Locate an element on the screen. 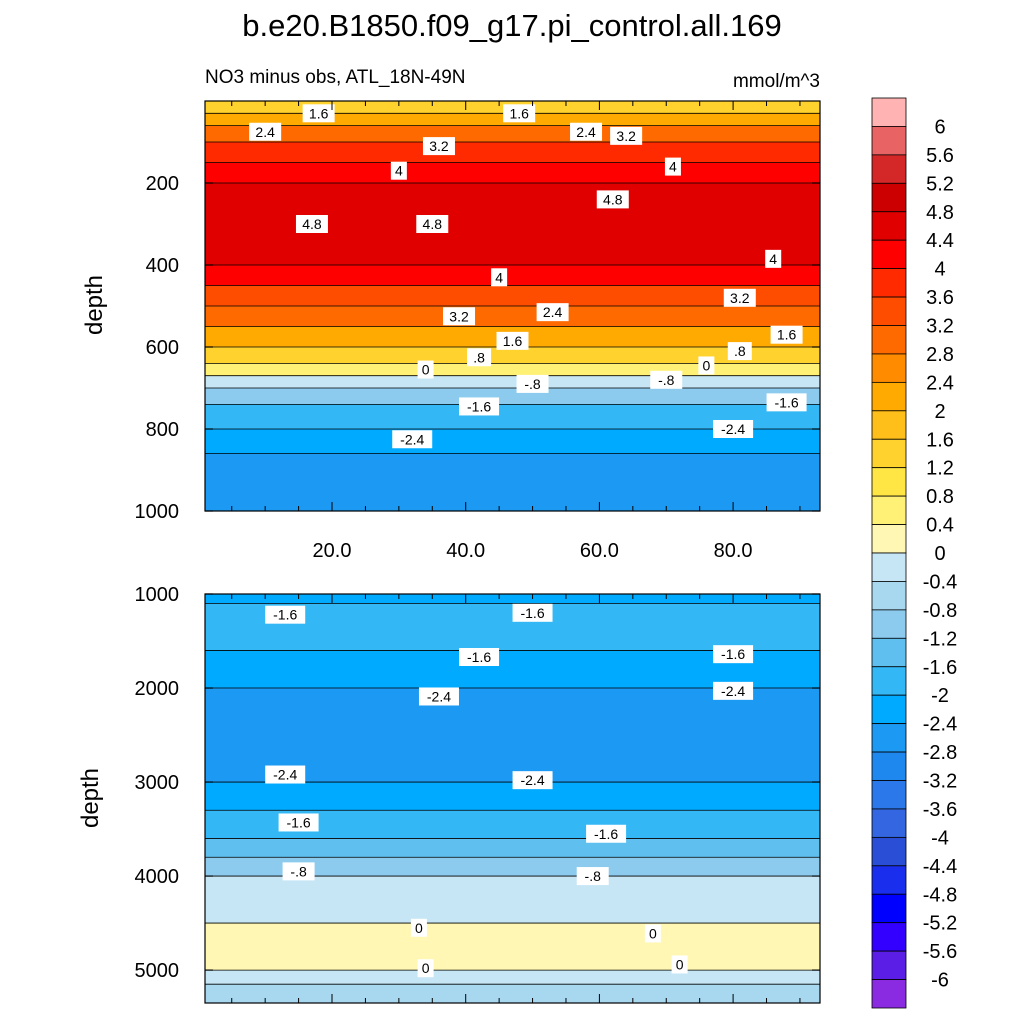  colorbar-label: -3.2 is located at coordinates (940, 782).